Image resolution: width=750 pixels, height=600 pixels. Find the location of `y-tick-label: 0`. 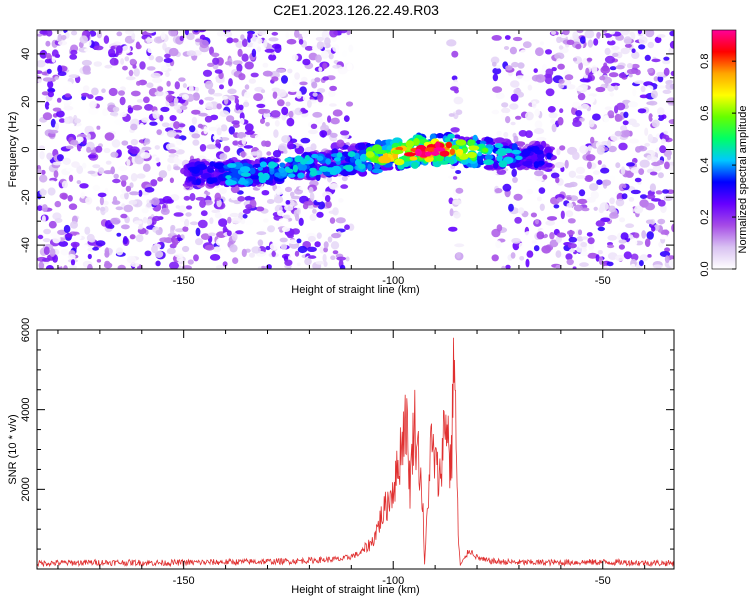

y-tick-label: 0 is located at coordinates (26, 149).